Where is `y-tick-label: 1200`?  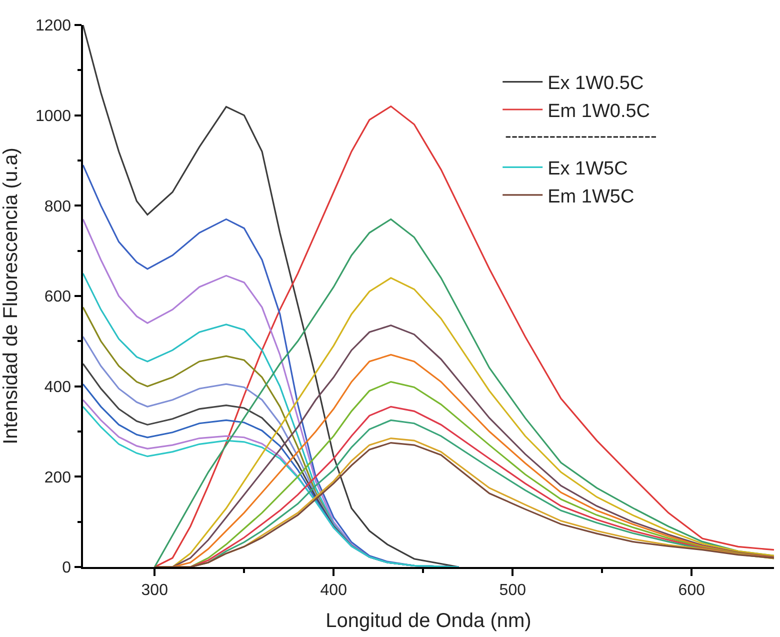 y-tick-label: 1200 is located at coordinates (53, 26).